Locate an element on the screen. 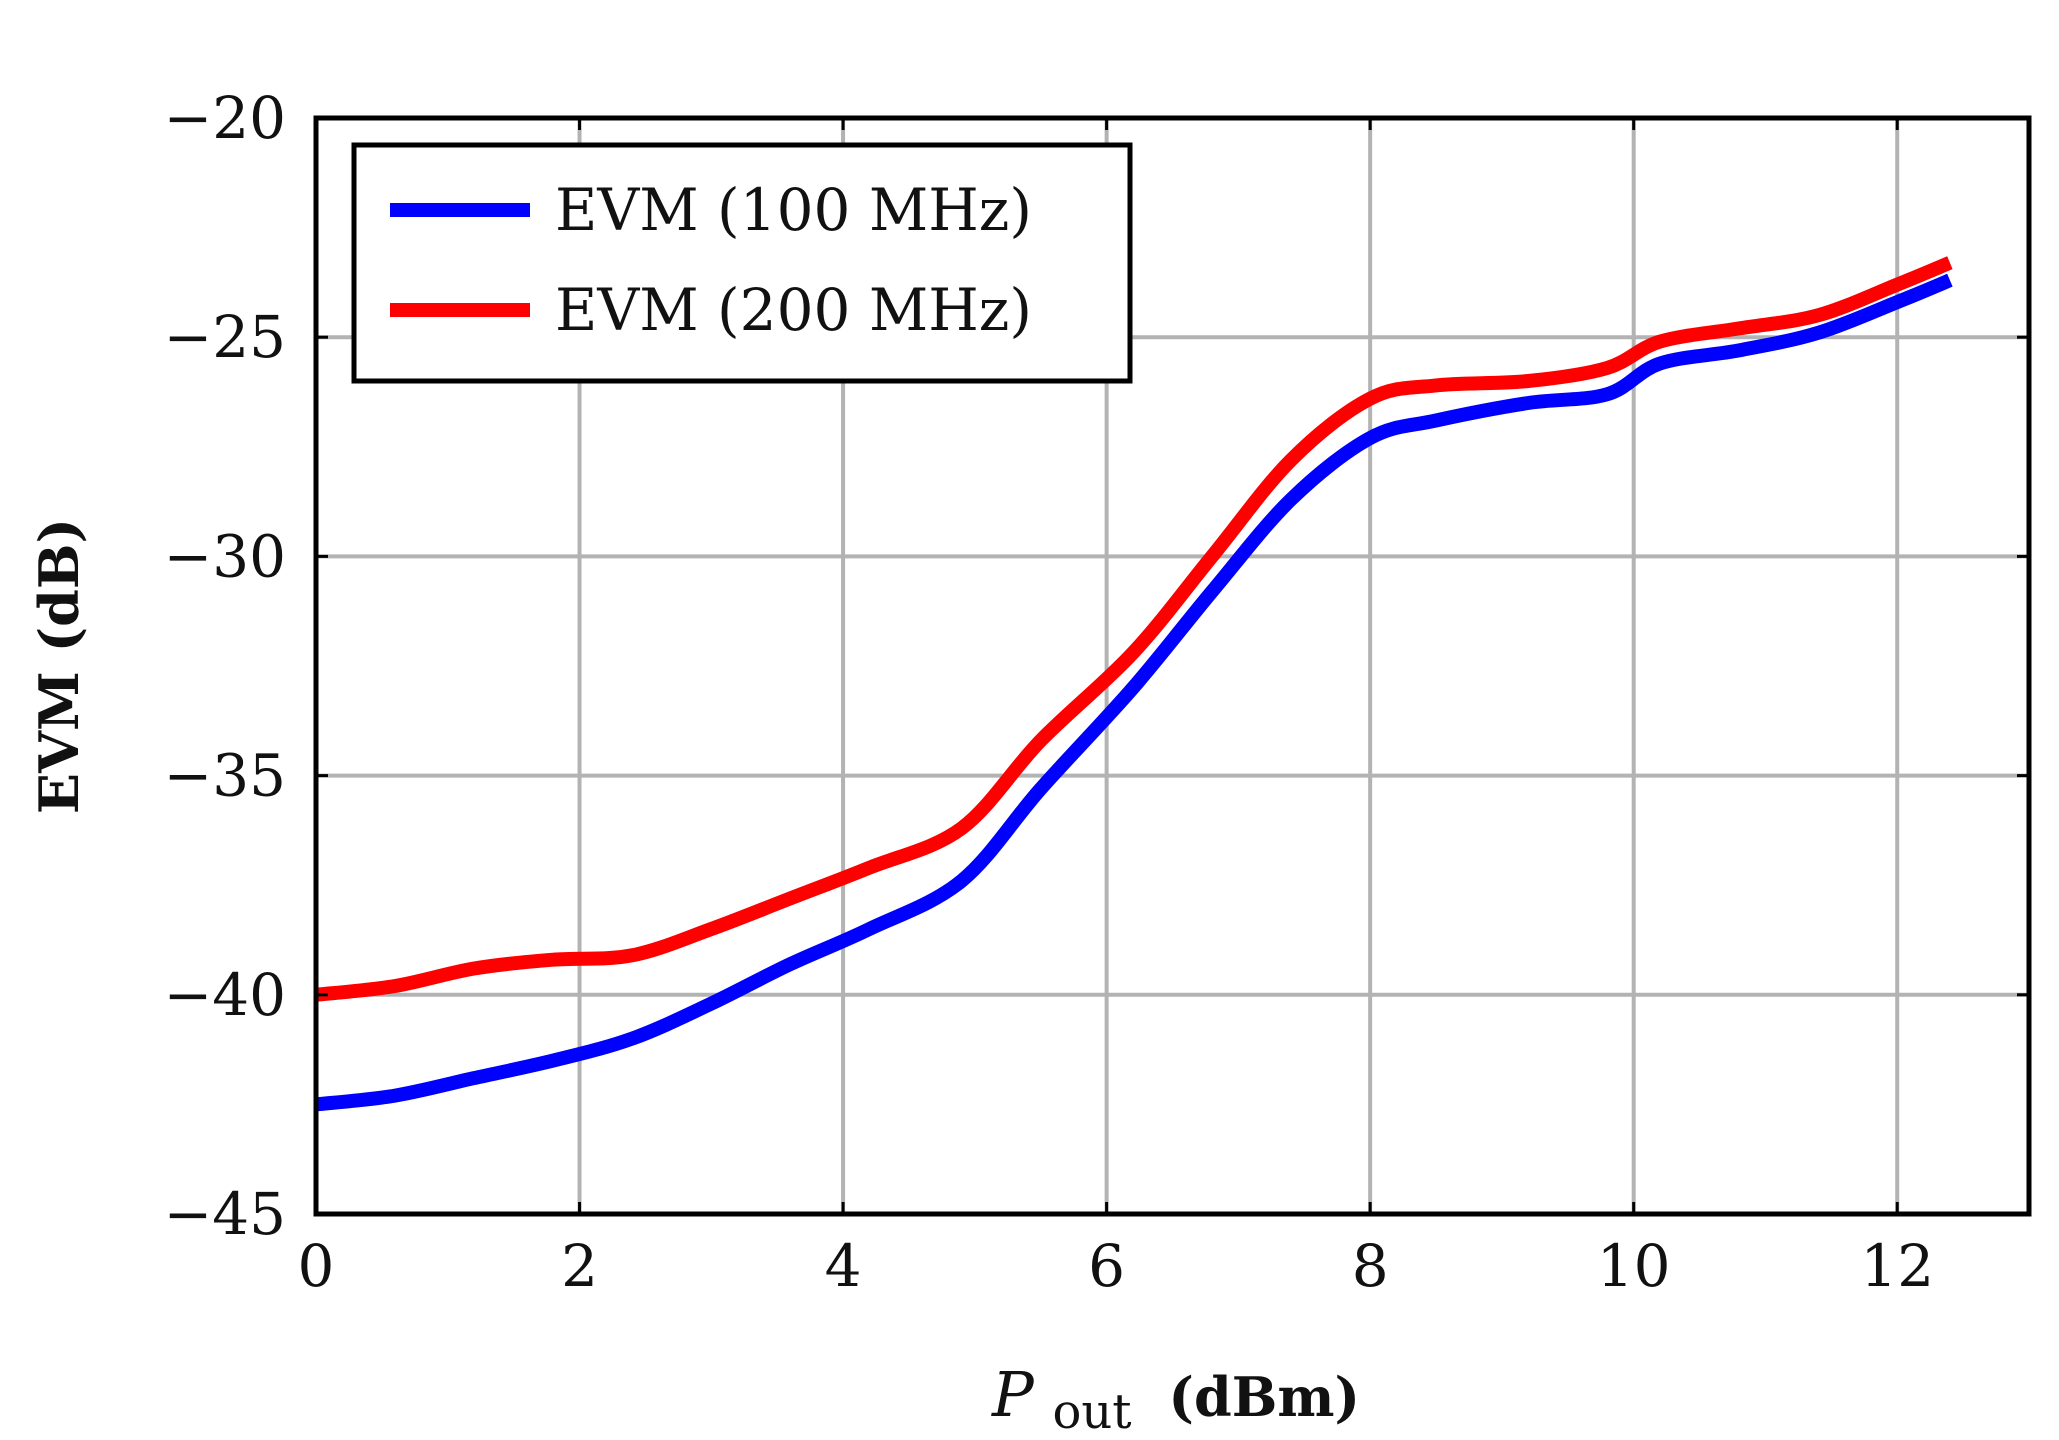  y-tick-label: −30 is located at coordinates (225, 556).